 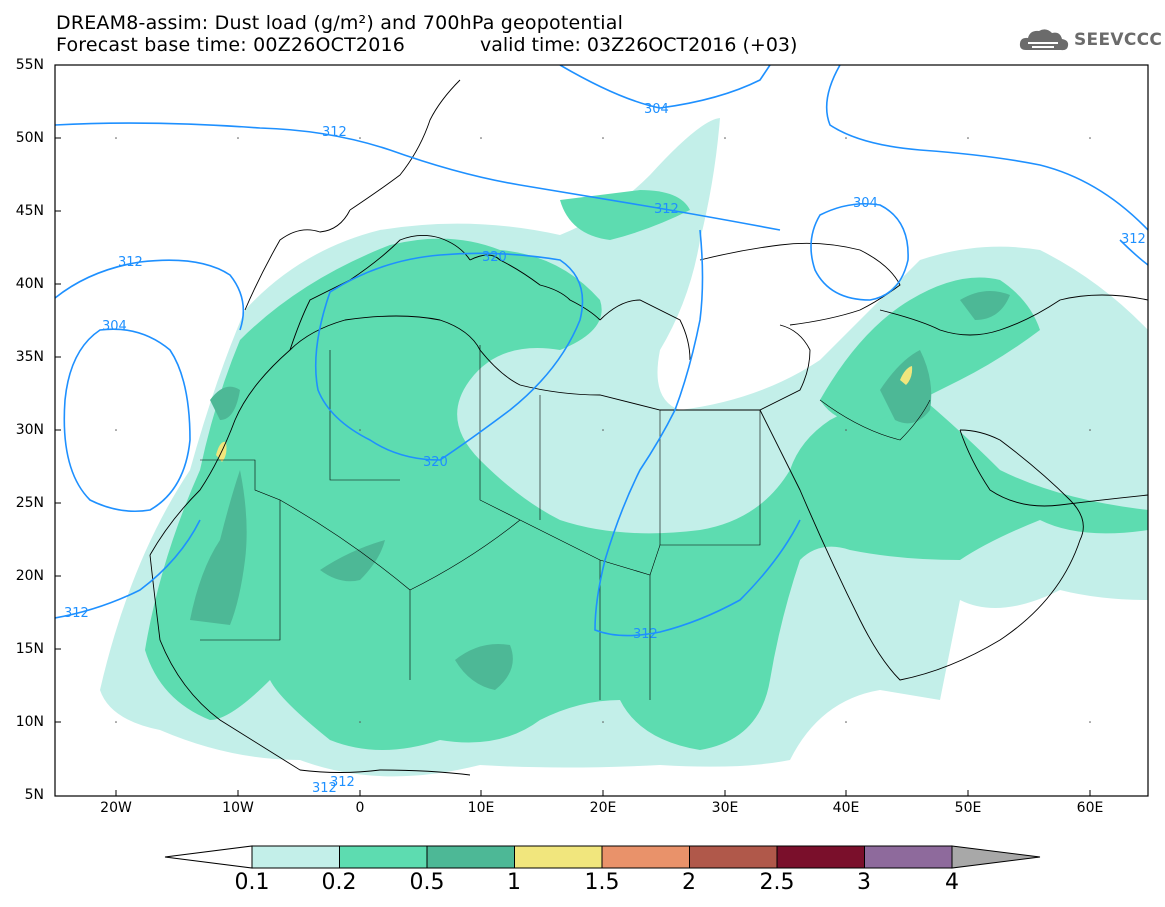 What do you see at coordinates (238, 808) in the screenshot?
I see `lon-label: 10W` at bounding box center [238, 808].